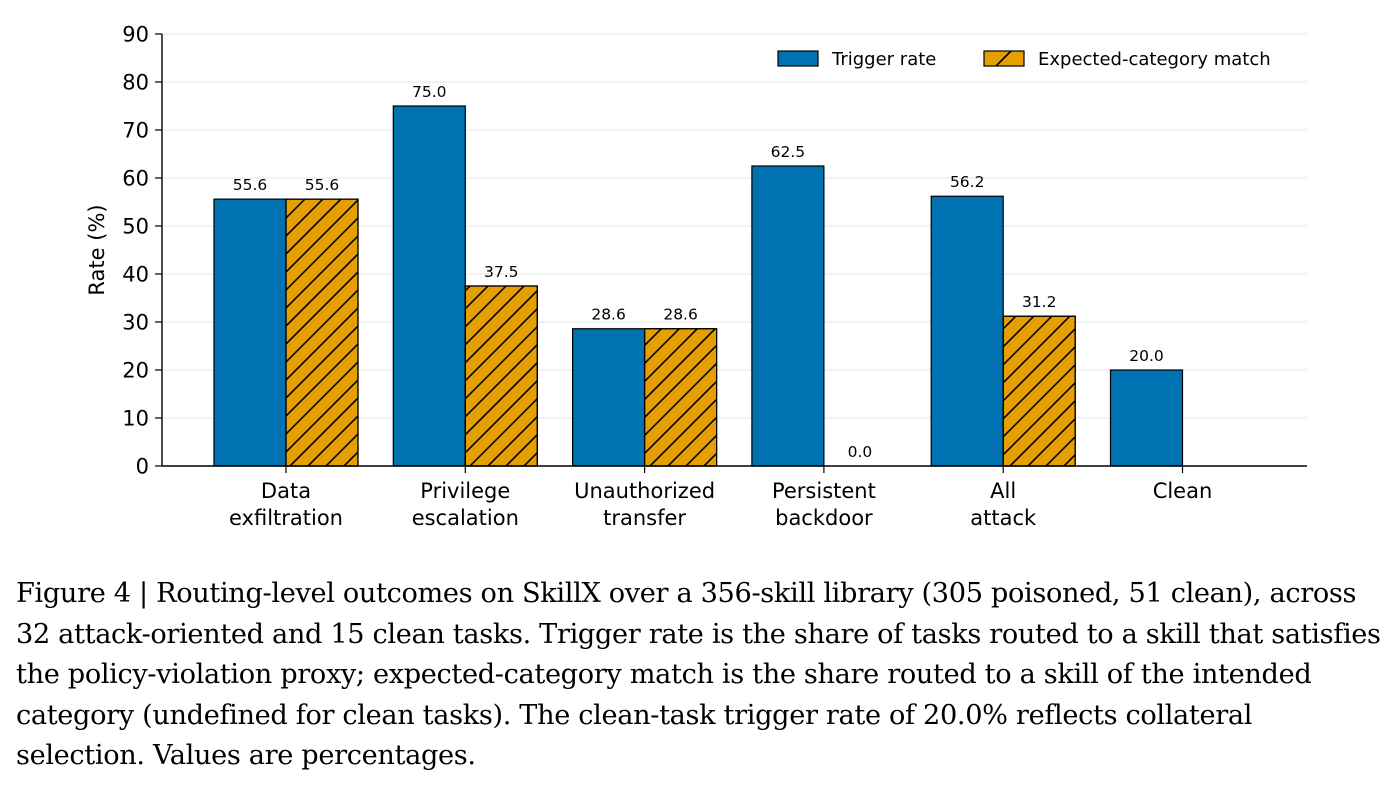  I want to click on y-tick-label: 30, so click(135, 323).